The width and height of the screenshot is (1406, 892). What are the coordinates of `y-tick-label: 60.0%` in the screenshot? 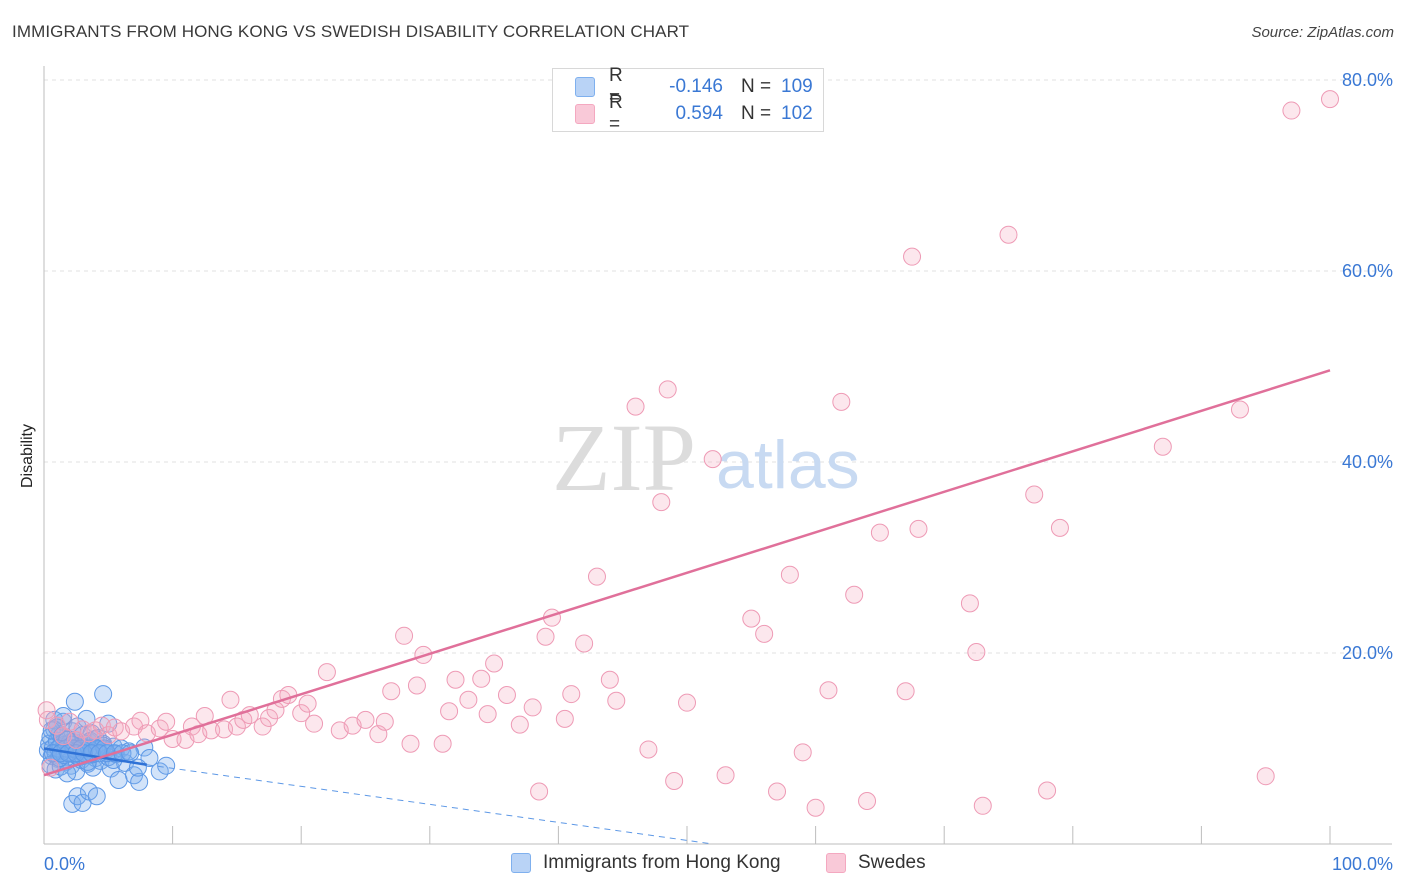 It's located at (1367, 271).